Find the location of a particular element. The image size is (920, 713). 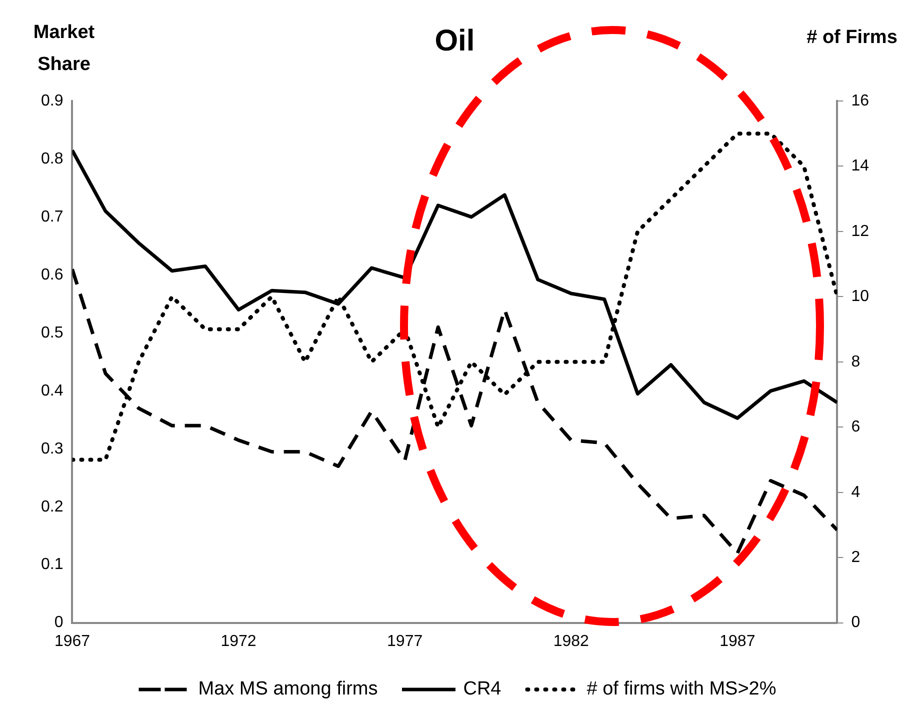

y2-tick-label: 6 is located at coordinates (855, 427).